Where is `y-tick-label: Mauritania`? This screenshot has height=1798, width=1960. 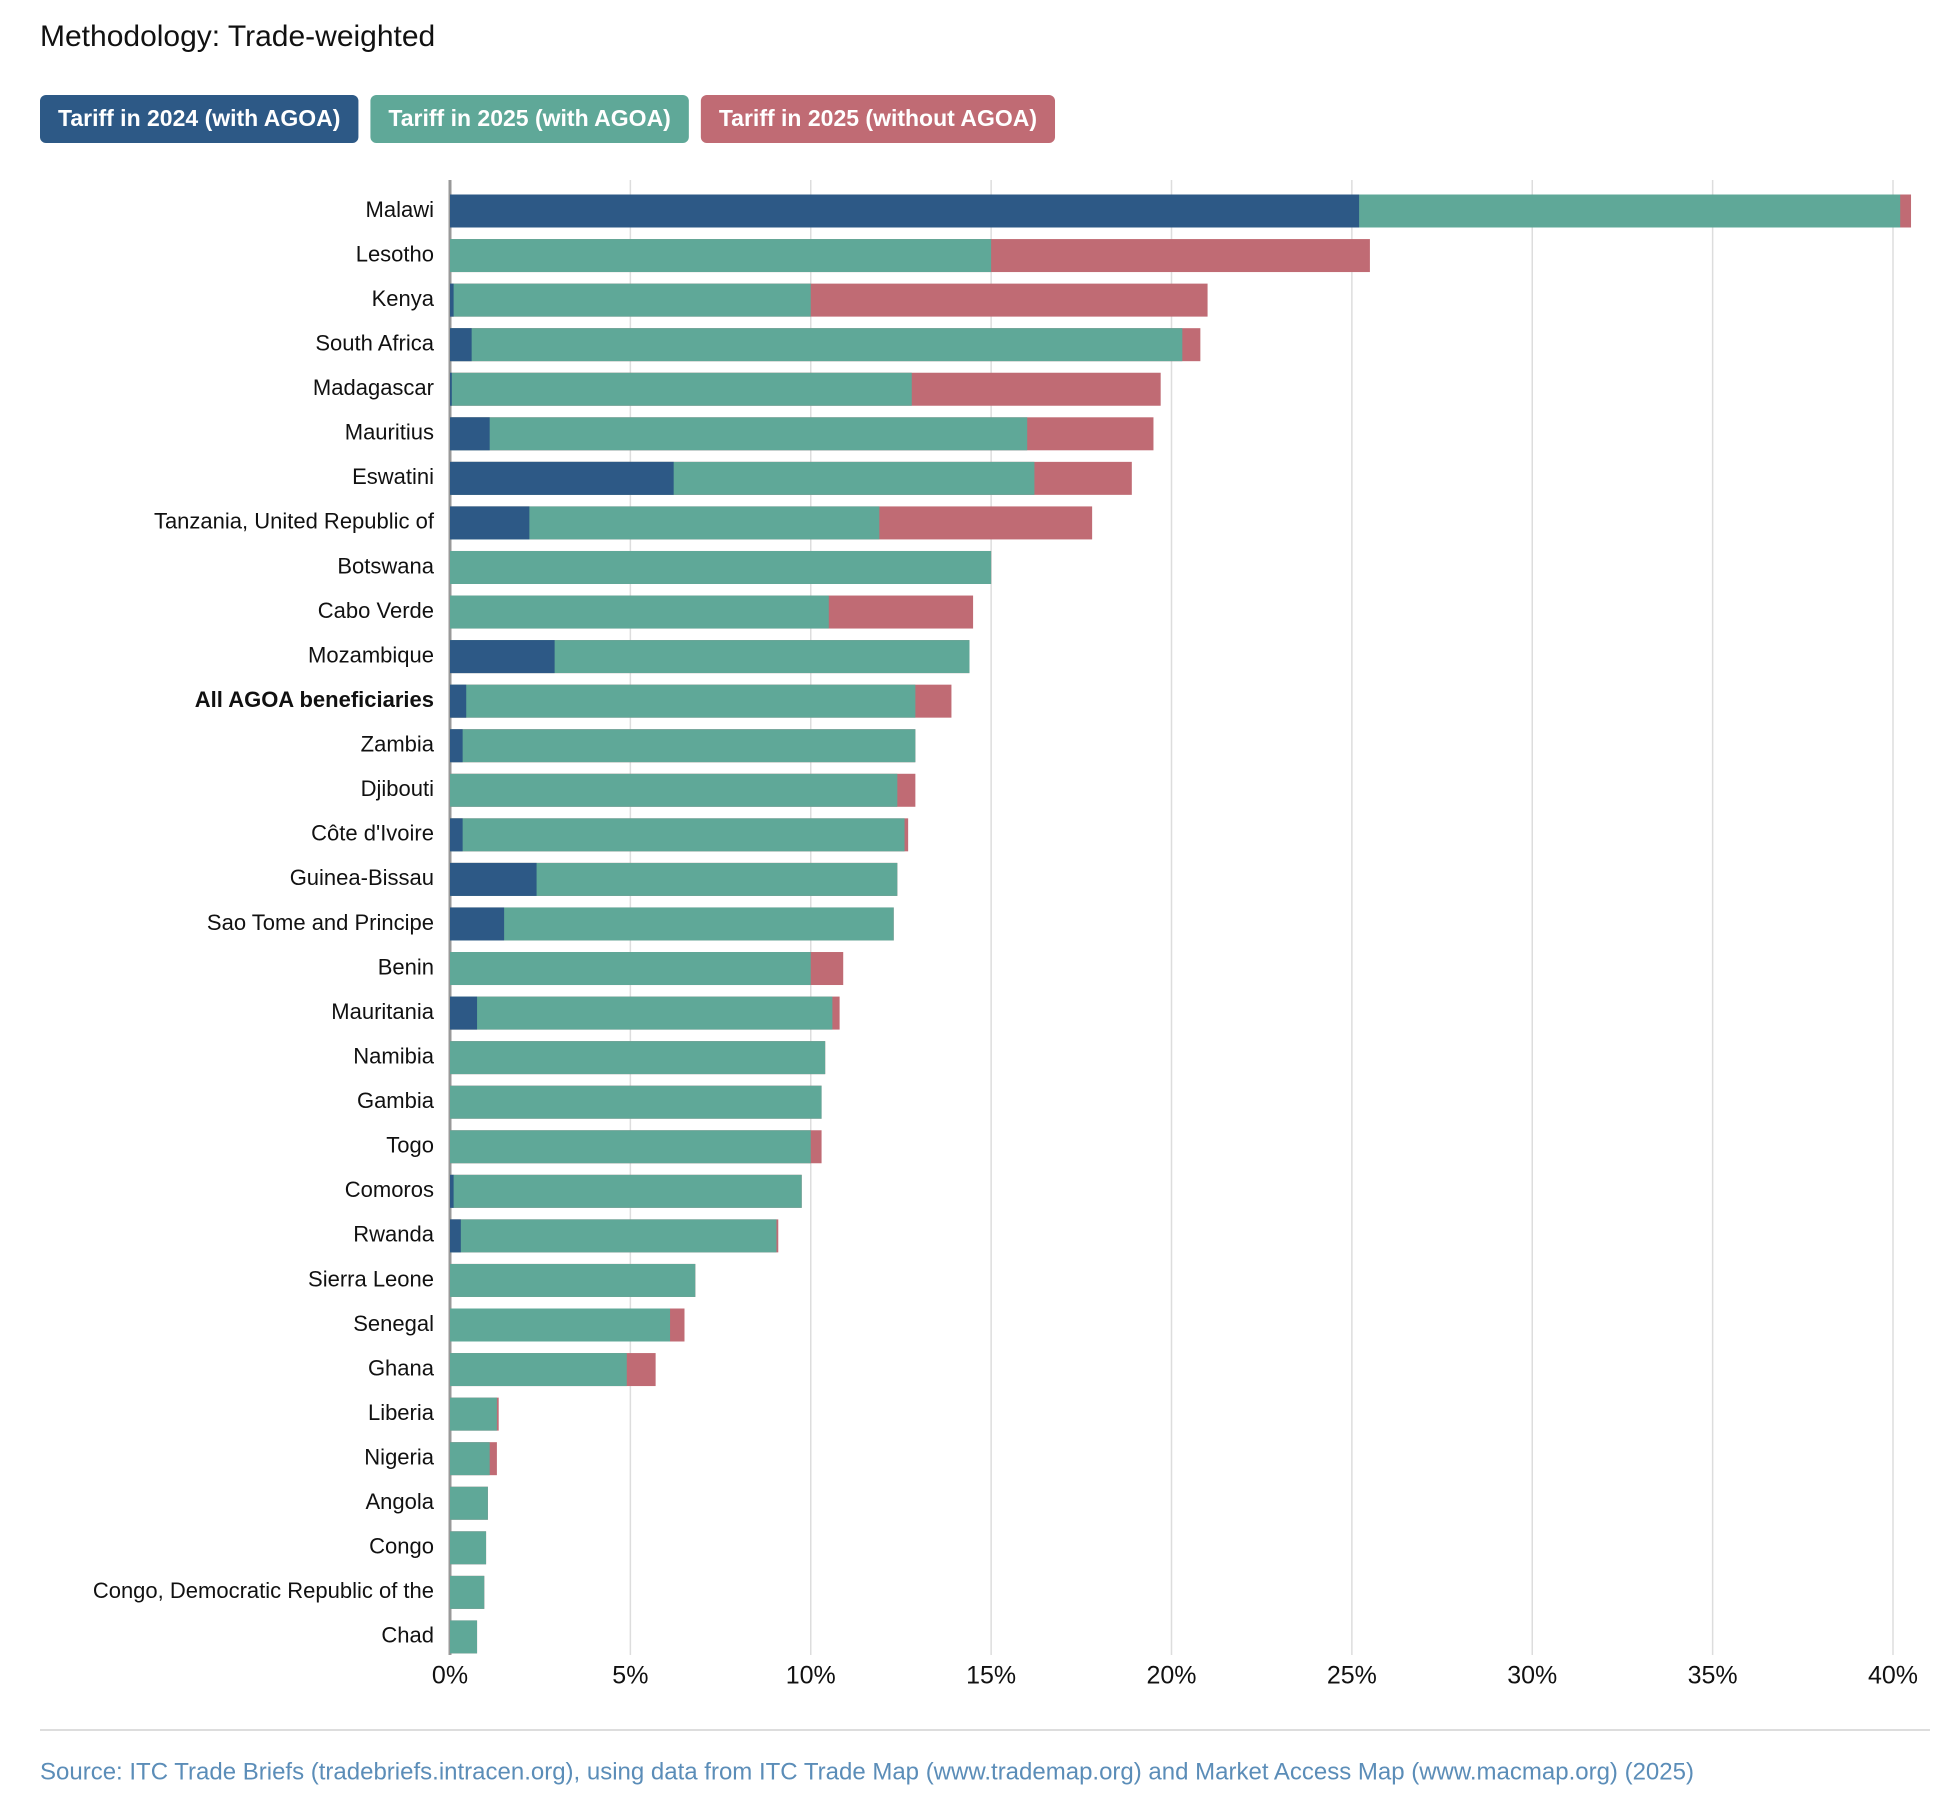
y-tick-label: Mauritania is located at coordinates (382, 1011).